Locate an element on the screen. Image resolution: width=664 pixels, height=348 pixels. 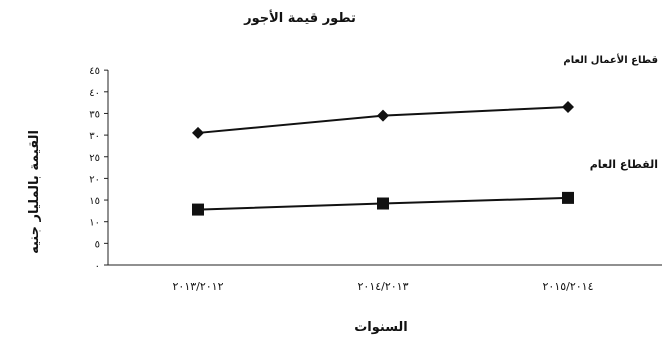
y-tick-label: ٢٠ is located at coordinates (94, 179).